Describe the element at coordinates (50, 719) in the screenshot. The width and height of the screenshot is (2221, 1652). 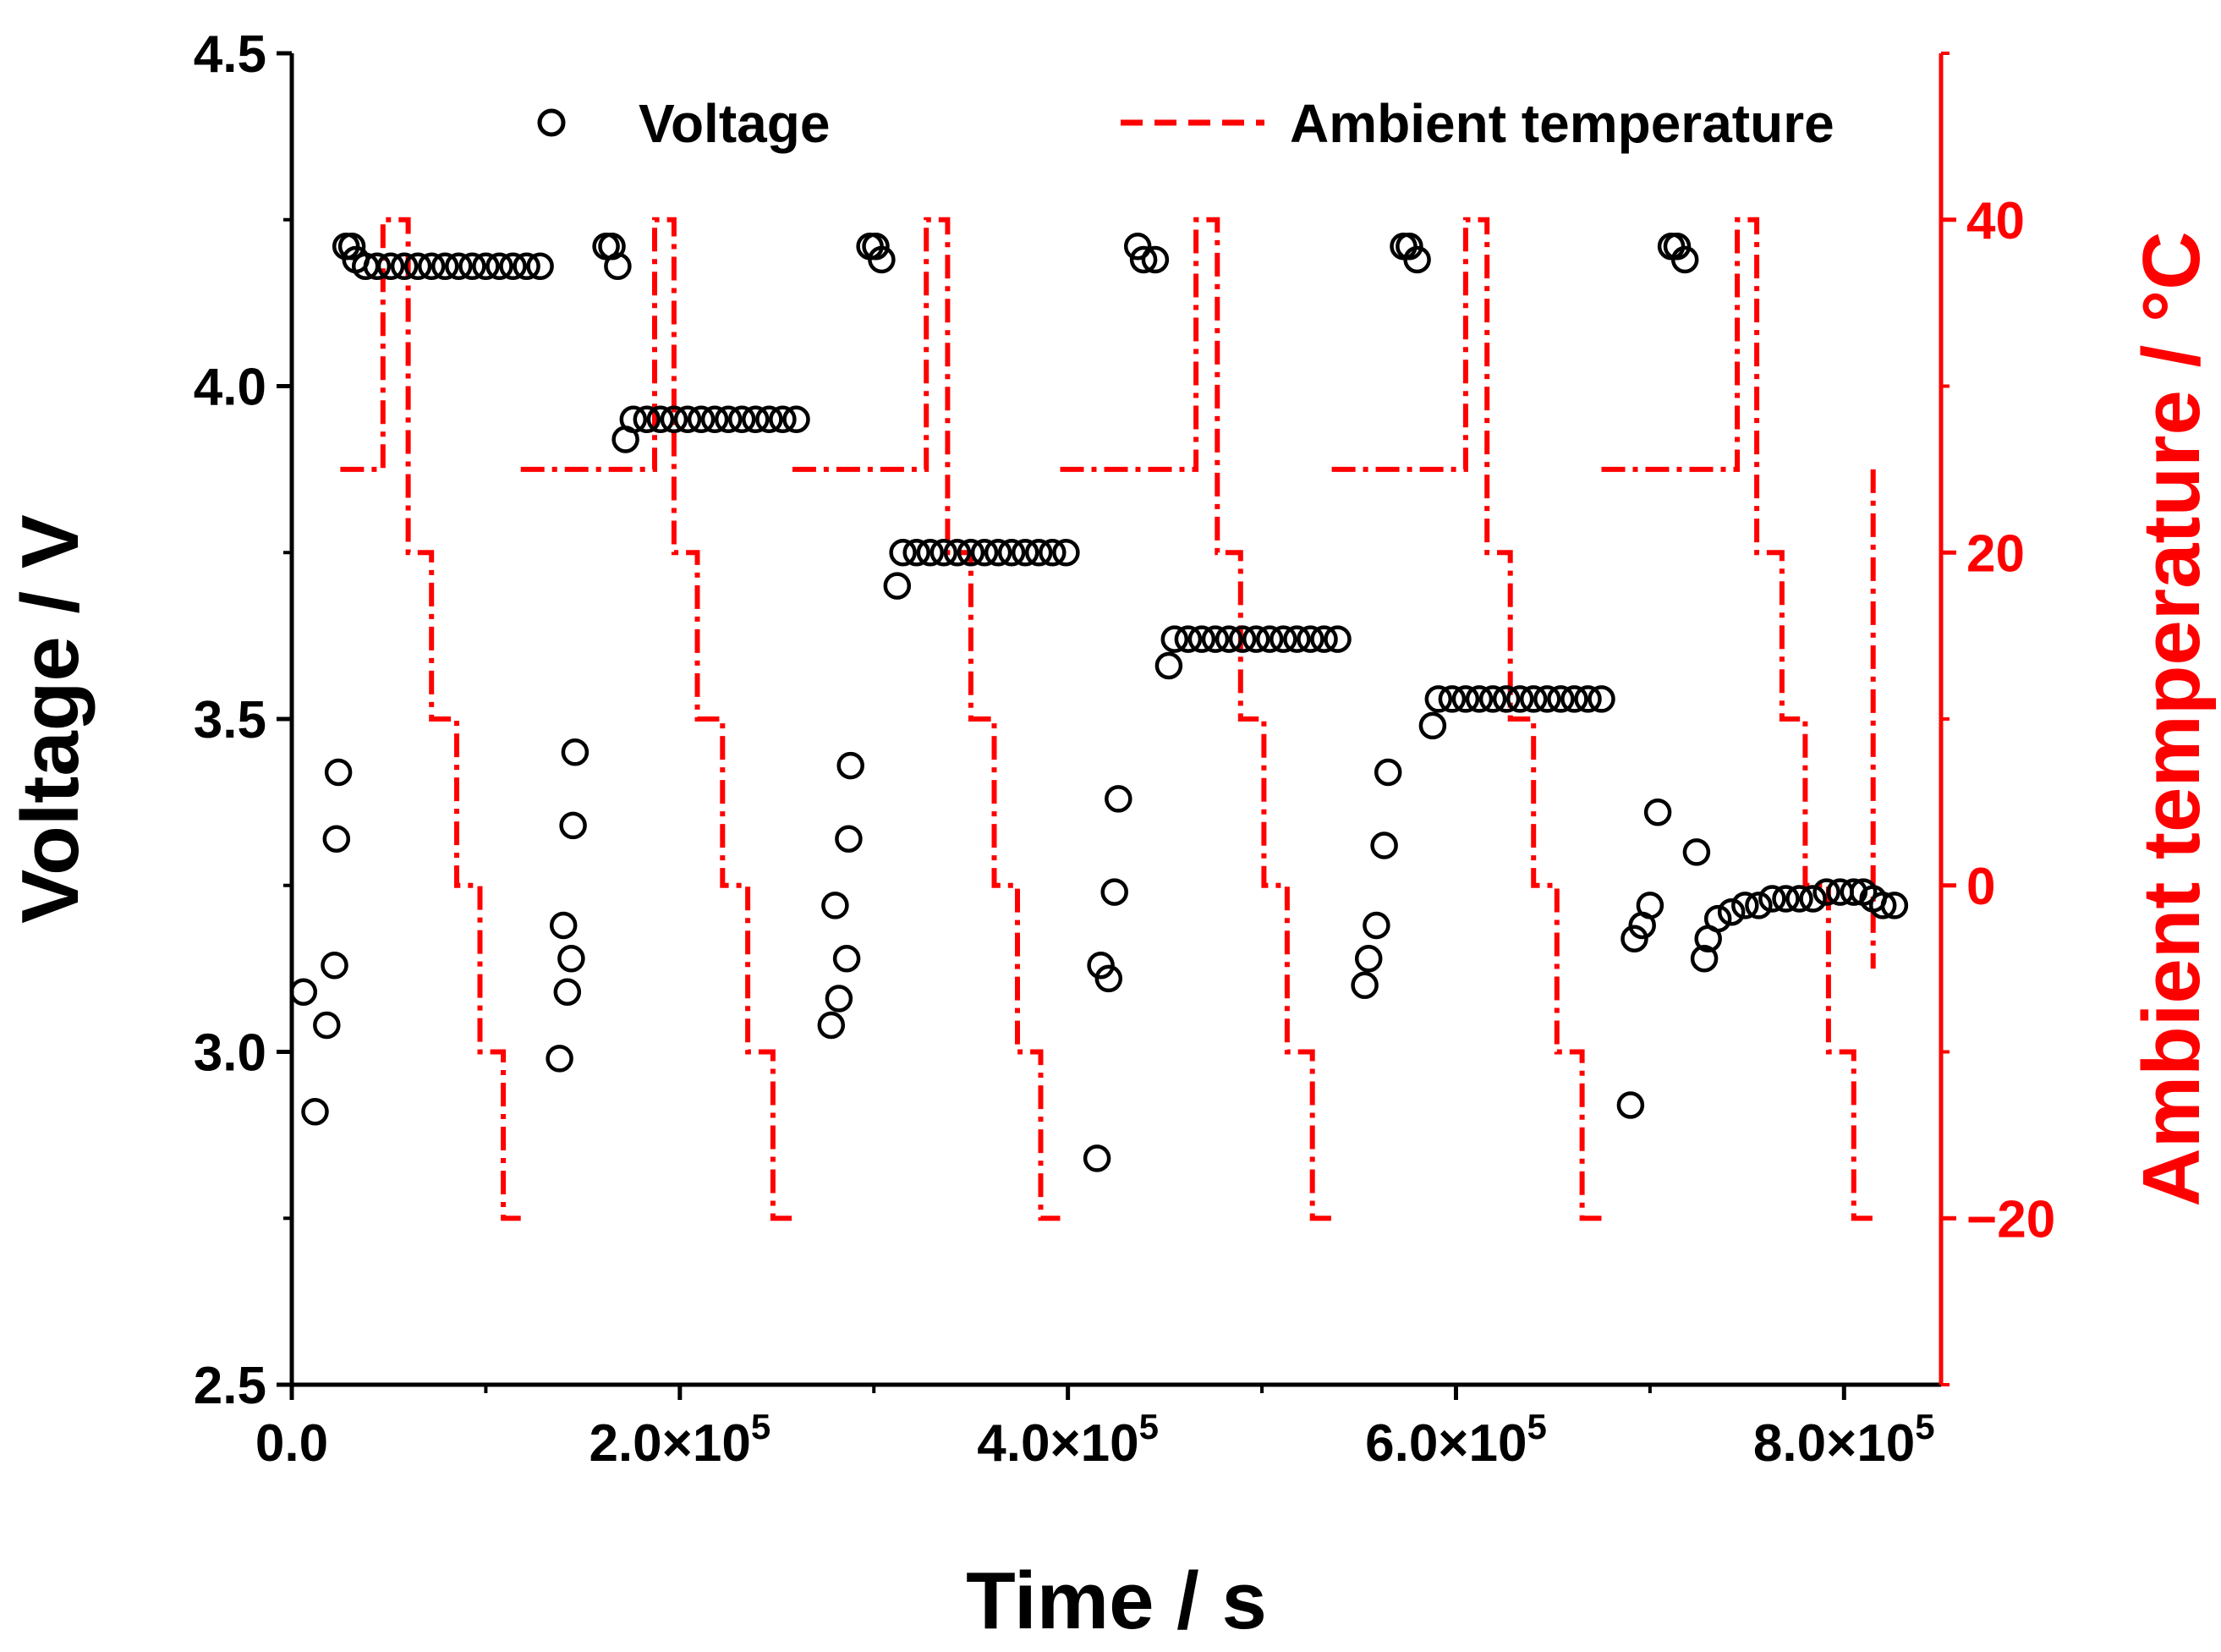
I see `y-axis-title: Voltage / V` at that location.